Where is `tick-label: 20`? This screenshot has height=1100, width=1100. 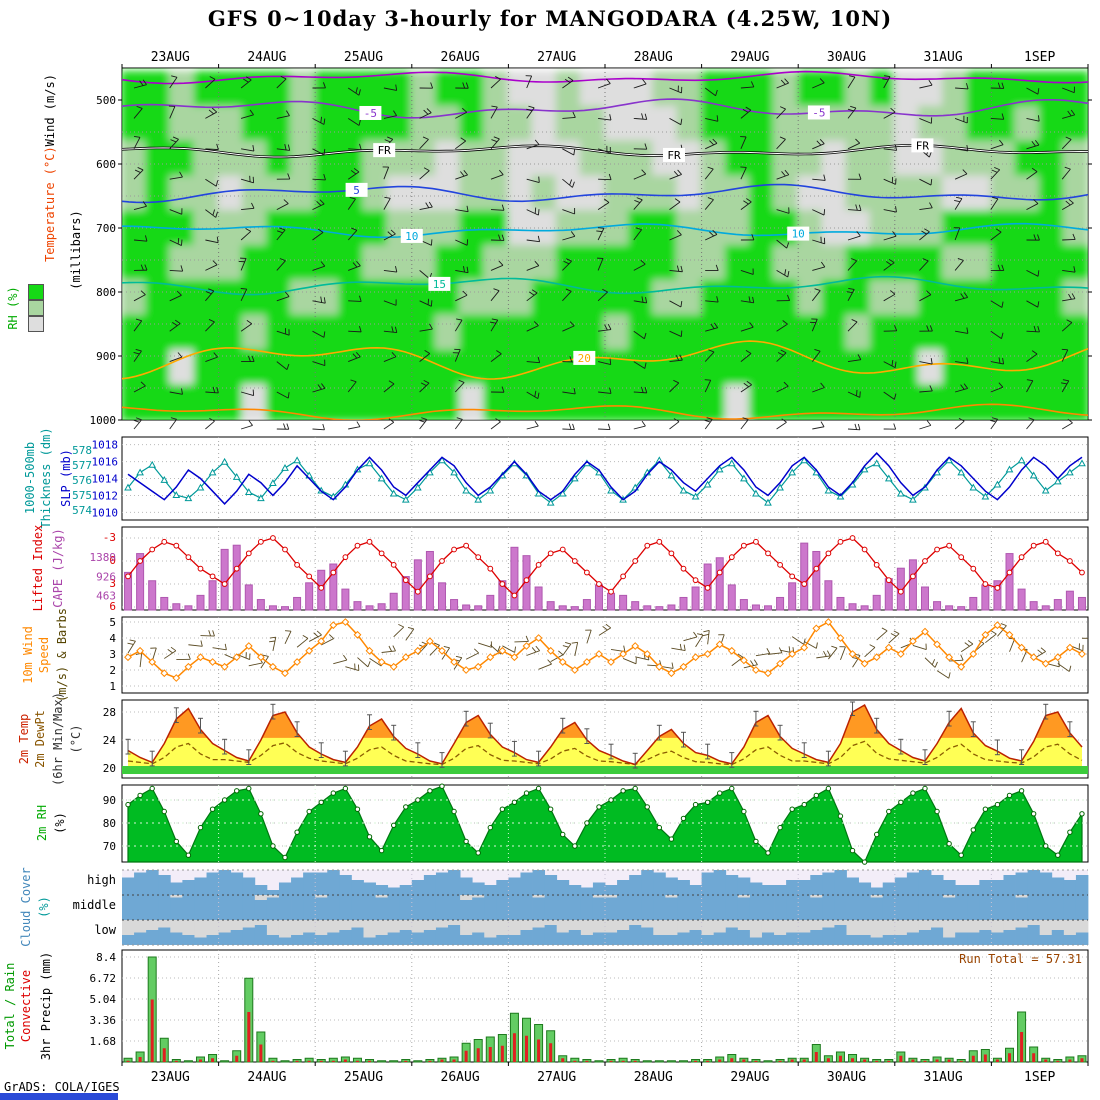 tick-label: 20 is located at coordinates (109, 768).